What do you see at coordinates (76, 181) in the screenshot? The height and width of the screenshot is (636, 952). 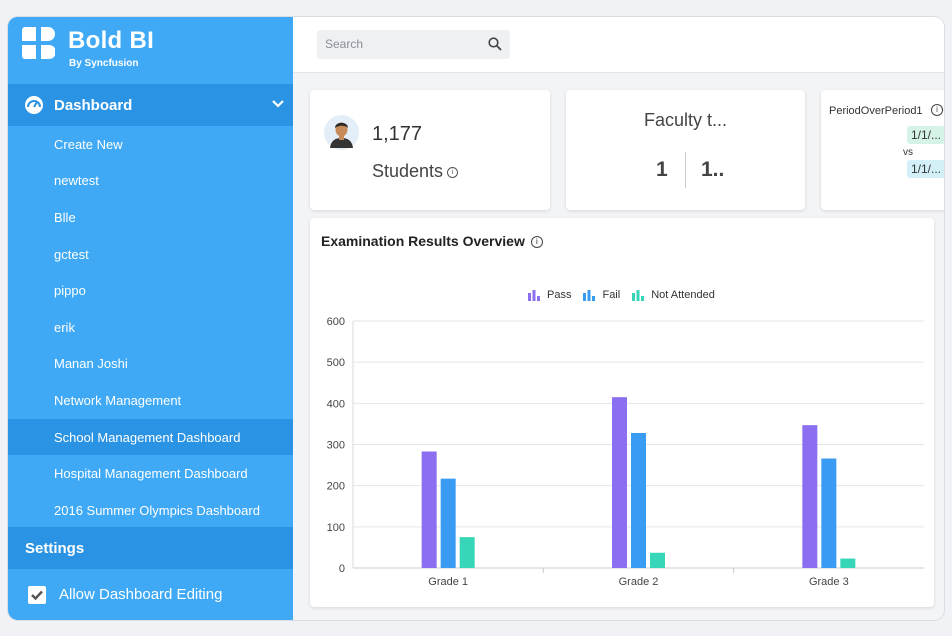 I see `sidebar-item-label: newtest` at bounding box center [76, 181].